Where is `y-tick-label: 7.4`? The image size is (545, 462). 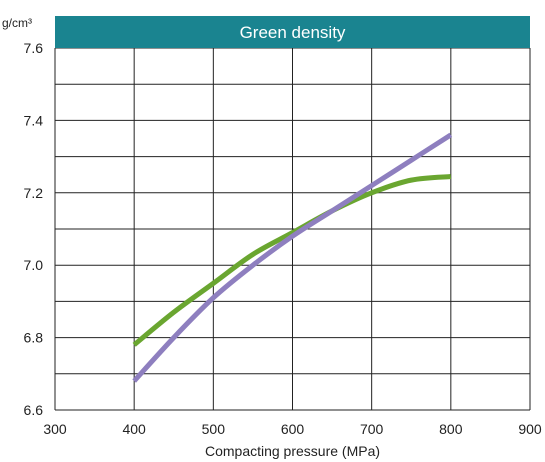
y-tick-label: 7.4 is located at coordinates (34, 120).